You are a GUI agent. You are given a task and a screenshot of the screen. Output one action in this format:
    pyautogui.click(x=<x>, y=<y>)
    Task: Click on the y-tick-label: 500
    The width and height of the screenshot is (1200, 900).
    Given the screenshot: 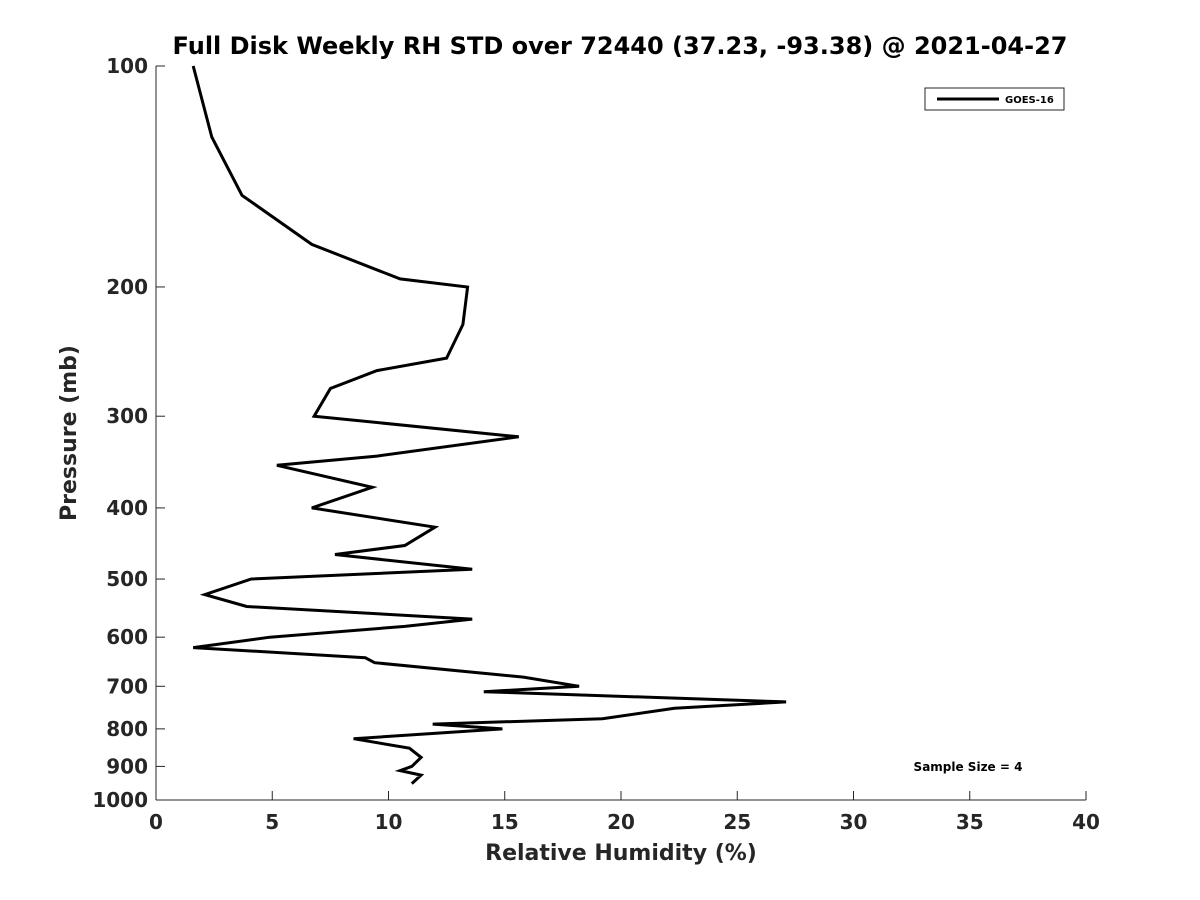 What is the action you would take?
    pyautogui.click(x=127, y=579)
    